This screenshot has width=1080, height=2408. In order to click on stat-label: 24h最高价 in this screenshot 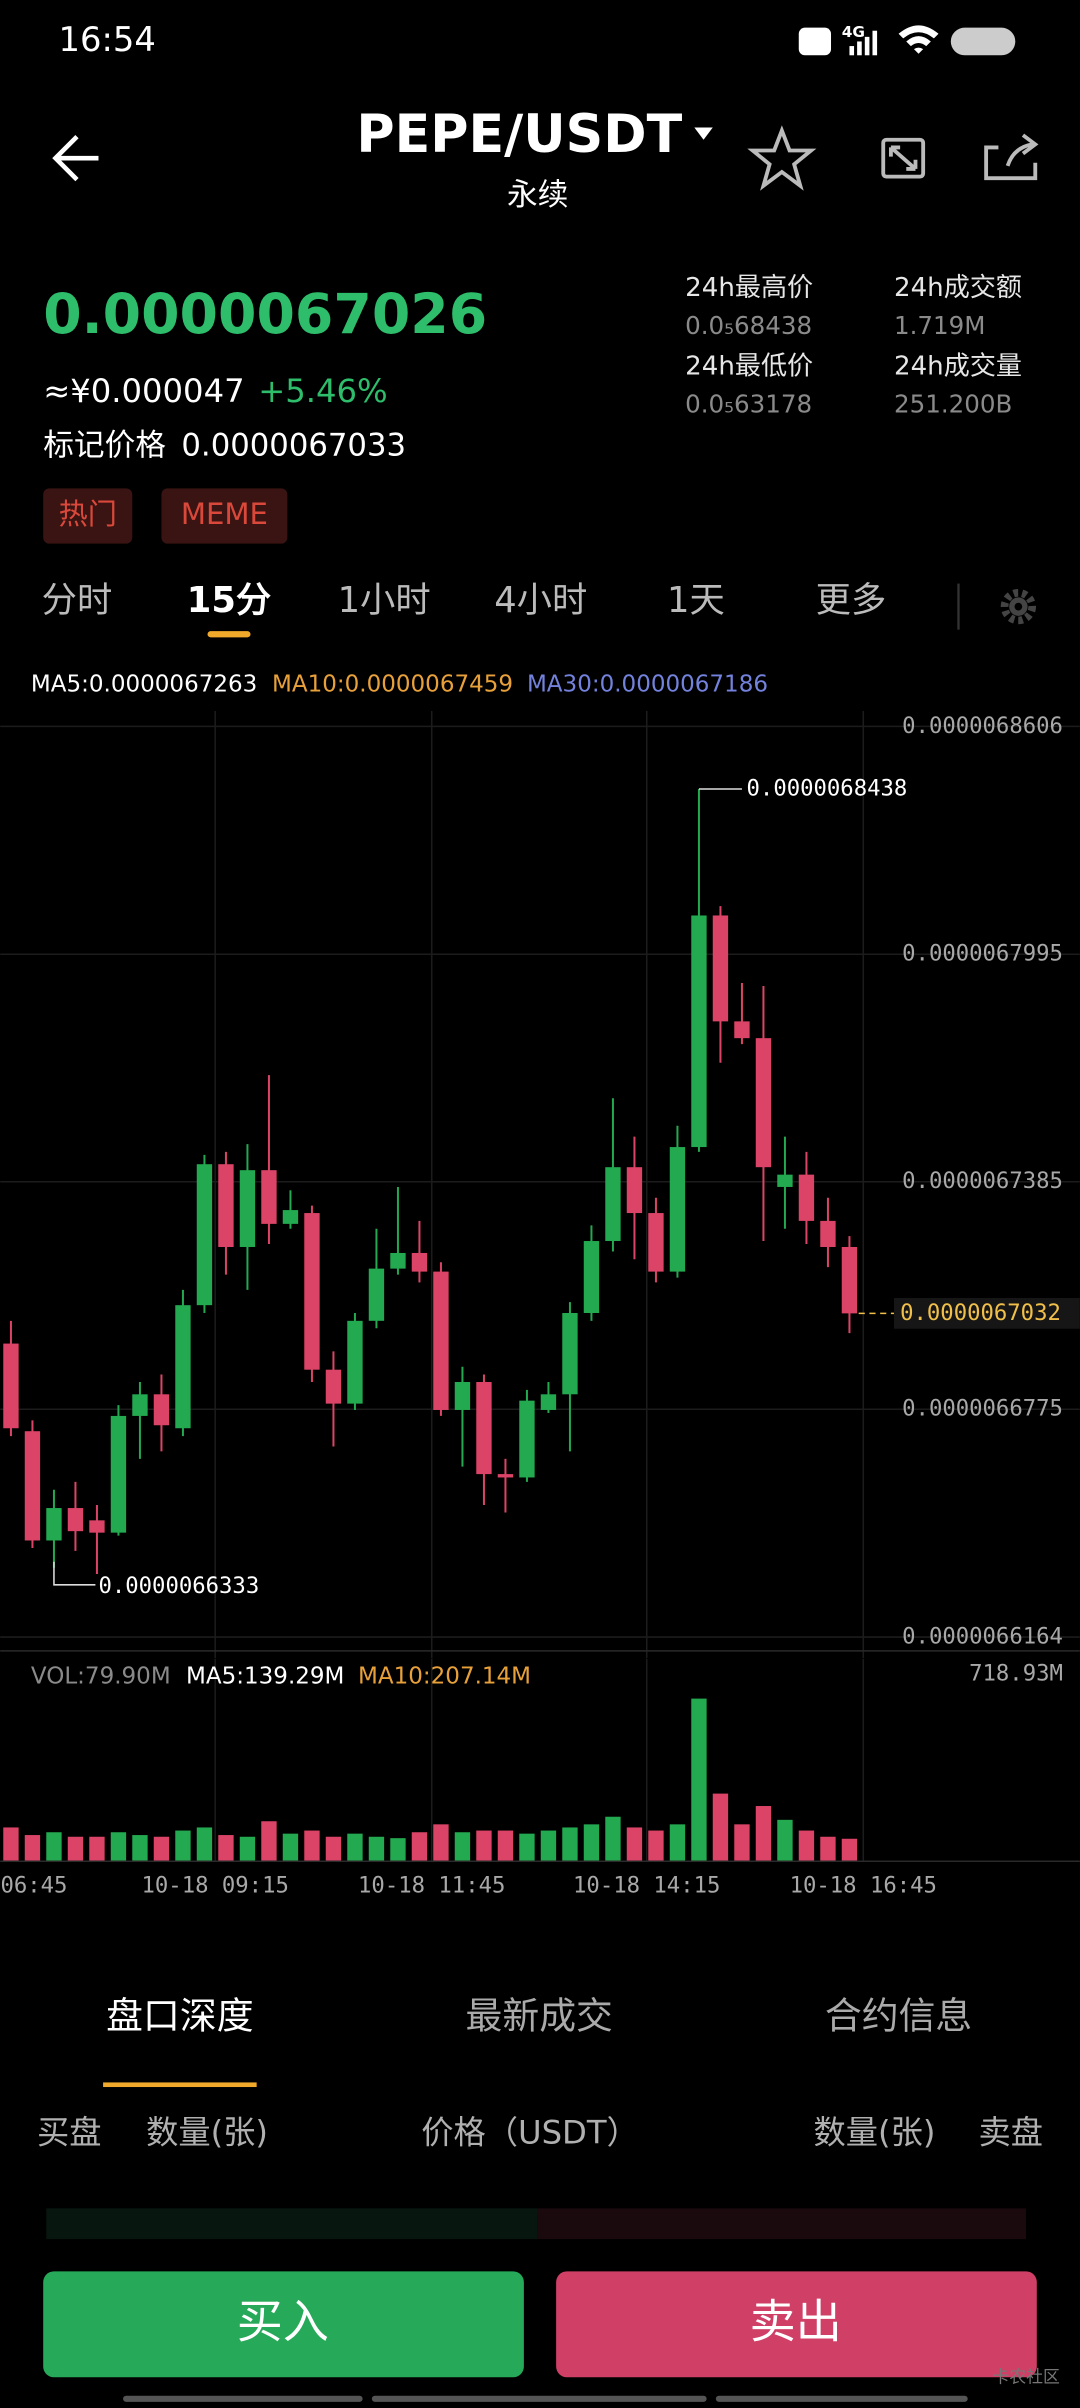, I will do `click(749, 288)`.